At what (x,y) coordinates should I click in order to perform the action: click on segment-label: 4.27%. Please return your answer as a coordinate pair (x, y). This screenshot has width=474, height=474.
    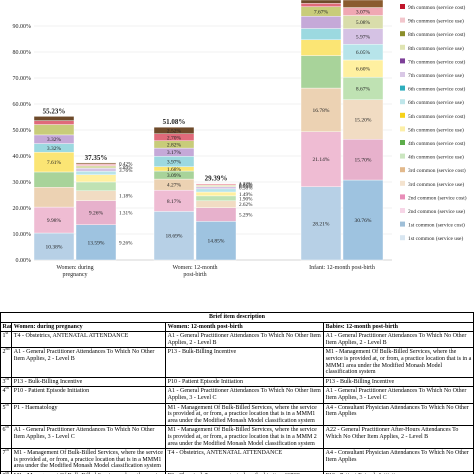
    Looking at the image, I should click on (174, 186).